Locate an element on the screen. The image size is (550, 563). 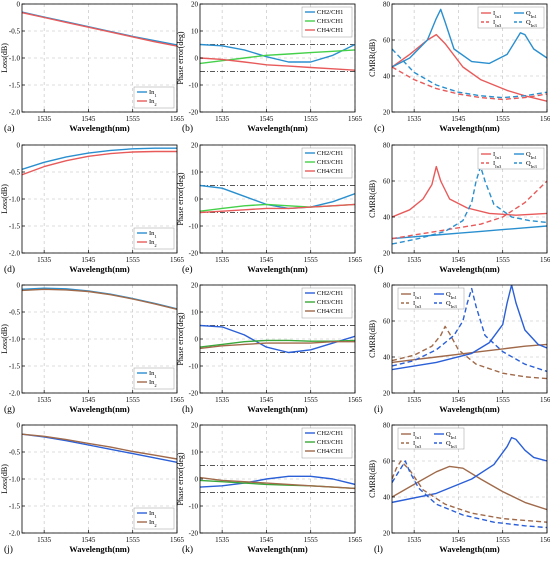
panel-label: (a) is located at coordinates (9, 128).